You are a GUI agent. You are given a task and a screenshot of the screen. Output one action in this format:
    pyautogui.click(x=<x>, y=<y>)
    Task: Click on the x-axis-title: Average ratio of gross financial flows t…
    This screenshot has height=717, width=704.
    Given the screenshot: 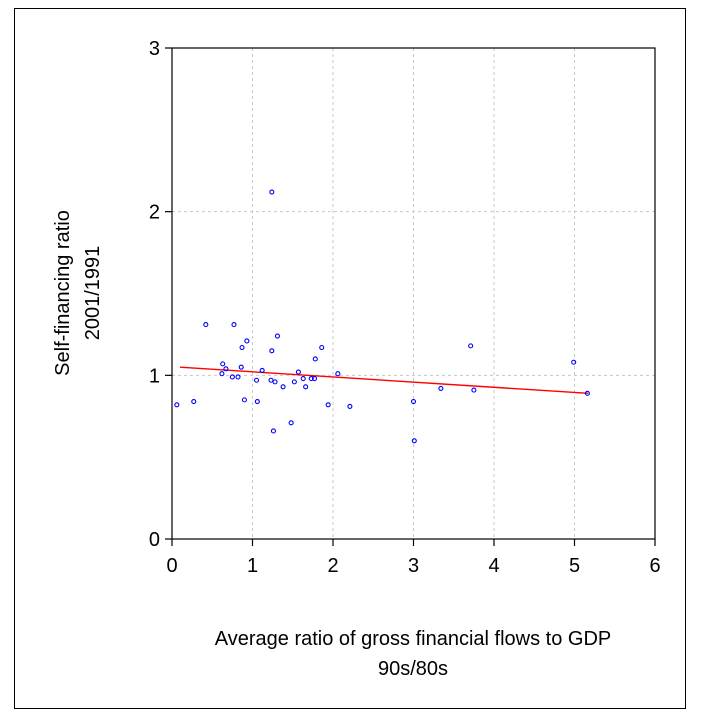 What is the action you would take?
    pyautogui.click(x=413, y=639)
    